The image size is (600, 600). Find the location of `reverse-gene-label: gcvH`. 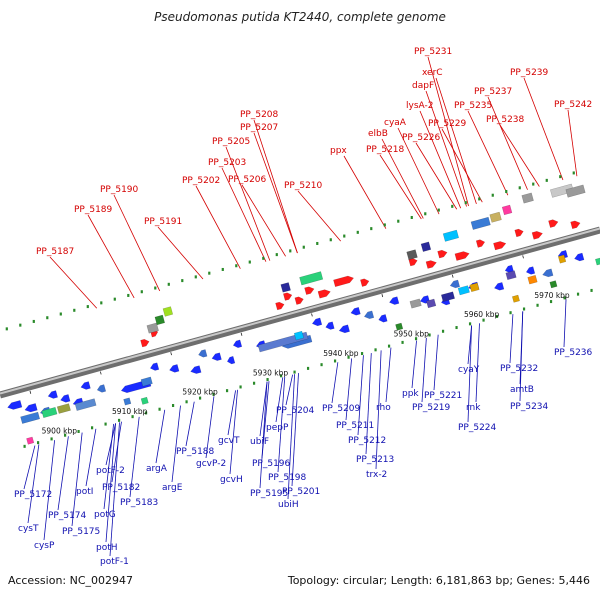

reverse-gene-label: gcvH is located at coordinates (231, 480).